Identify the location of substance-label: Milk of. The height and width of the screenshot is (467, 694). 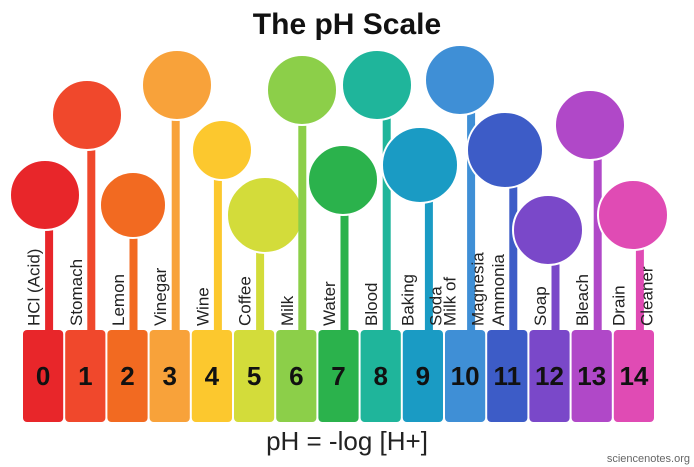
(450, 301).